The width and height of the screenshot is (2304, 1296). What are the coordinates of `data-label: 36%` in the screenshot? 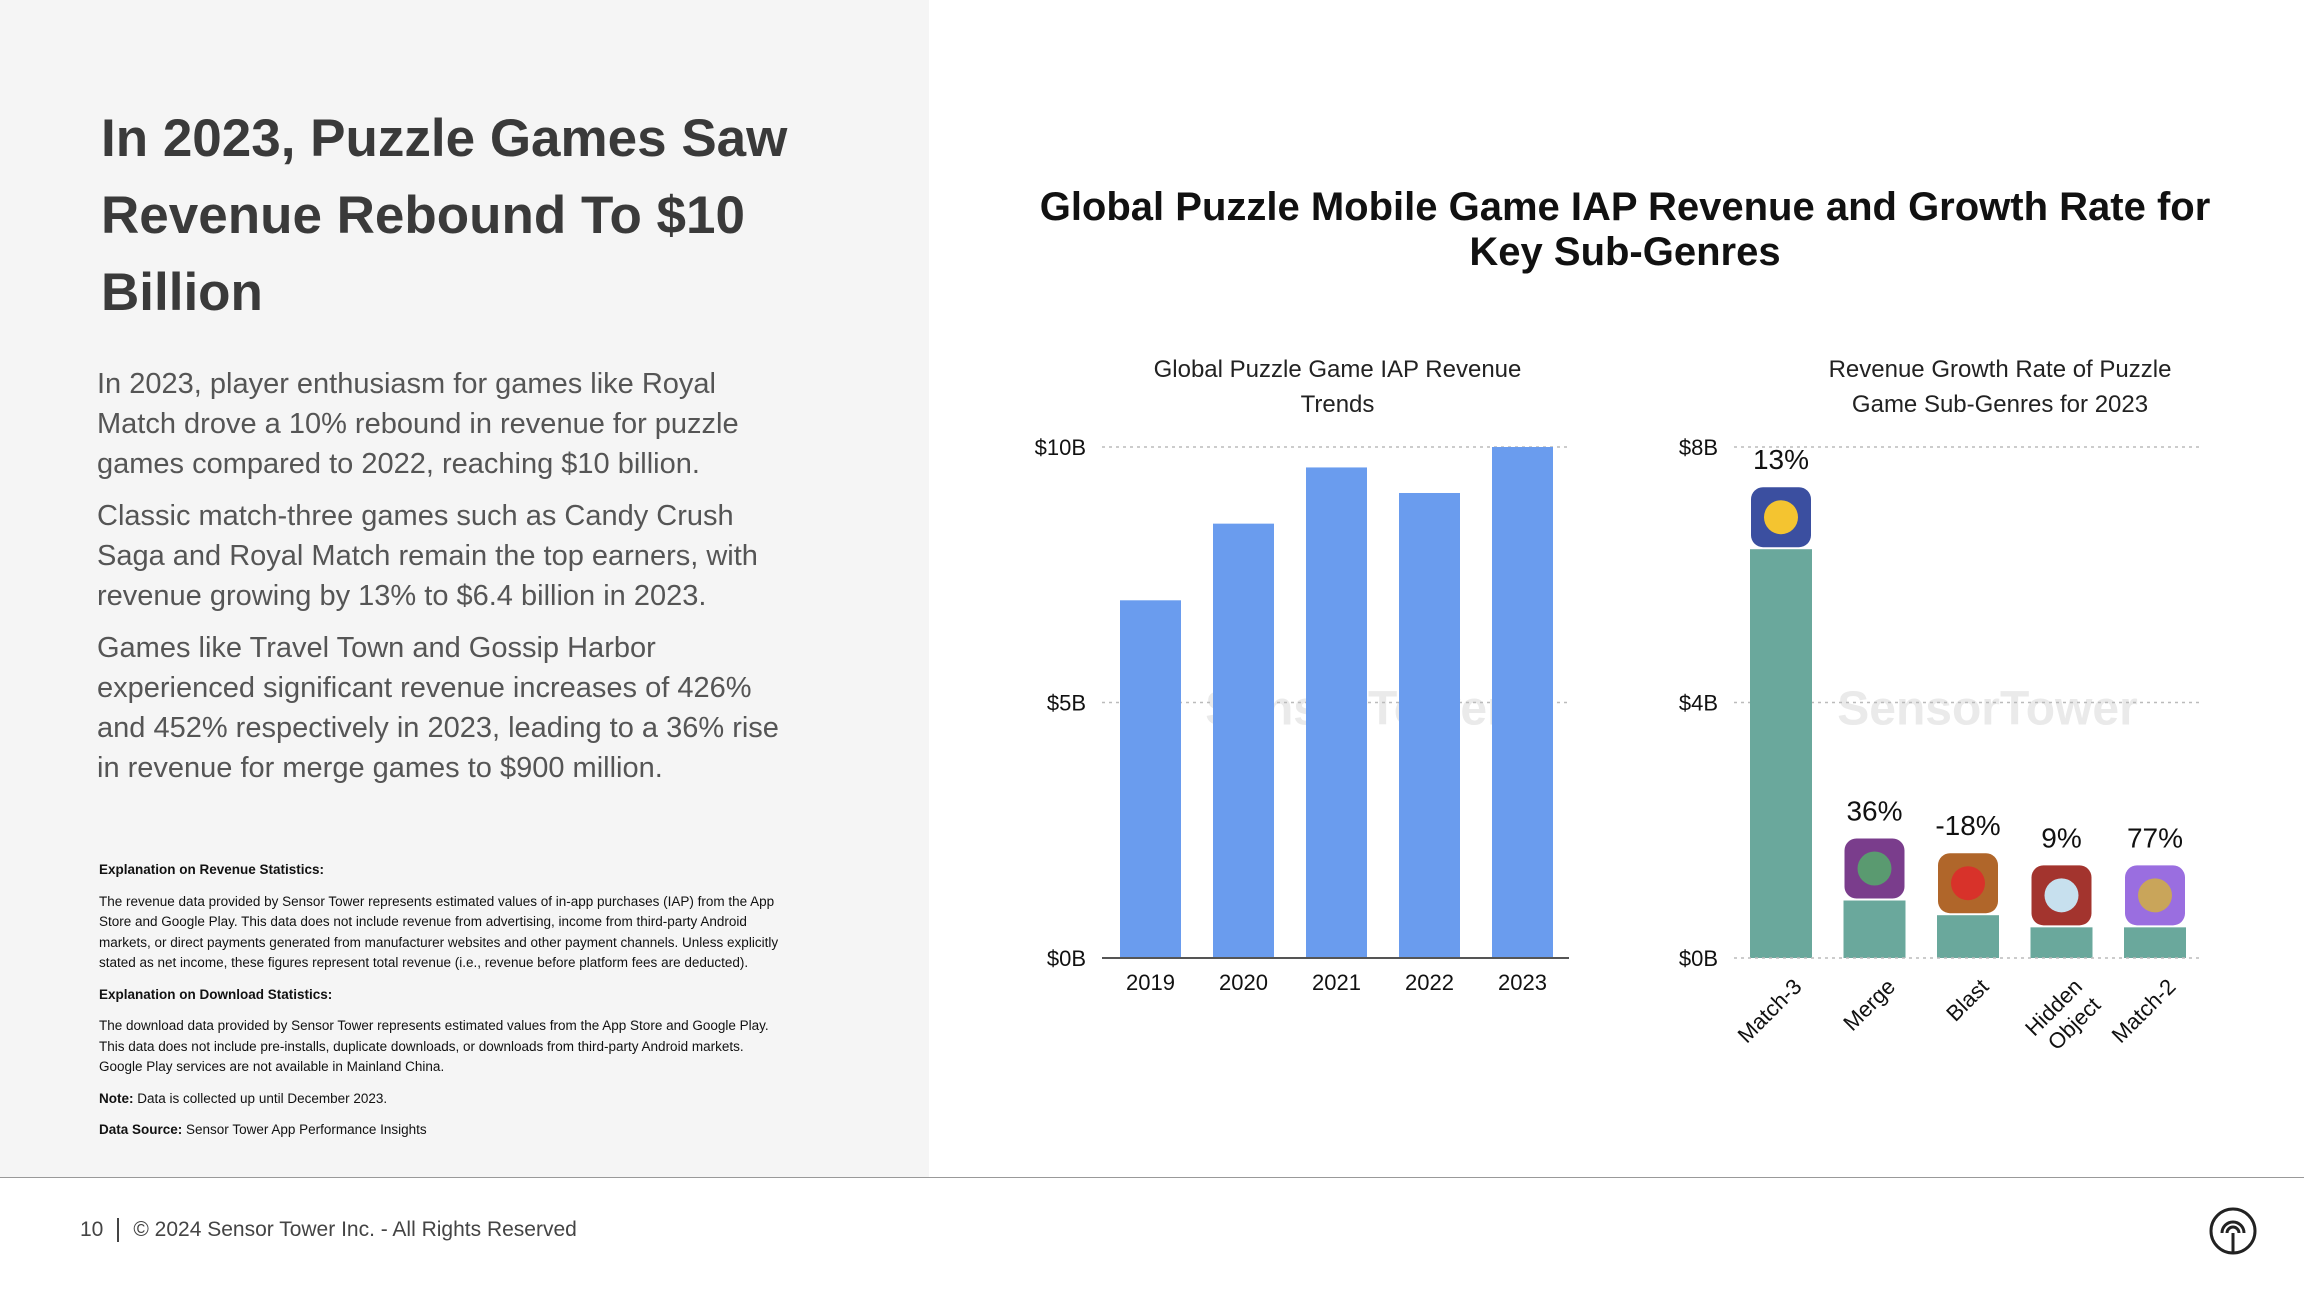 It's located at (1874, 811).